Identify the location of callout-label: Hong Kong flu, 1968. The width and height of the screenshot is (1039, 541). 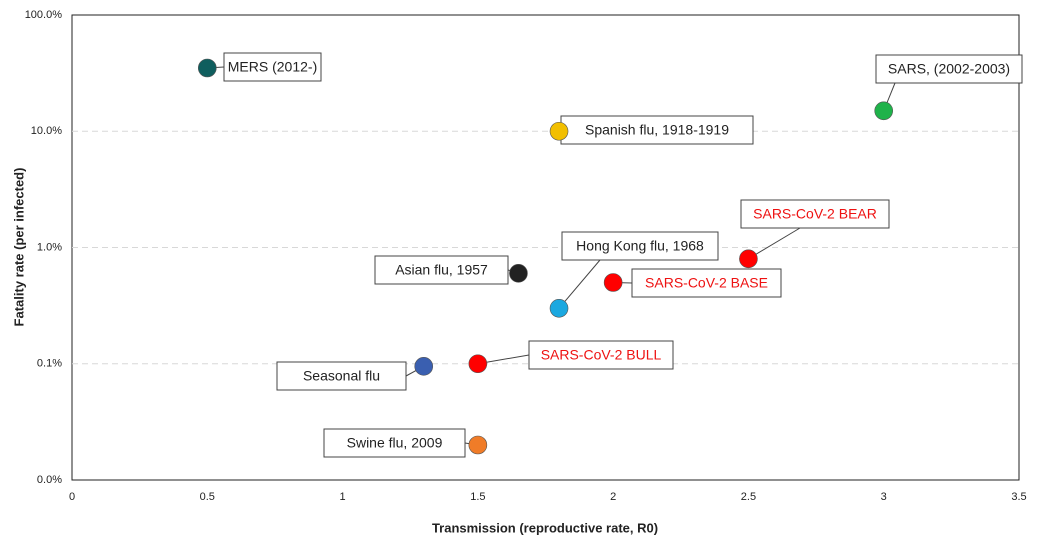
(640, 246).